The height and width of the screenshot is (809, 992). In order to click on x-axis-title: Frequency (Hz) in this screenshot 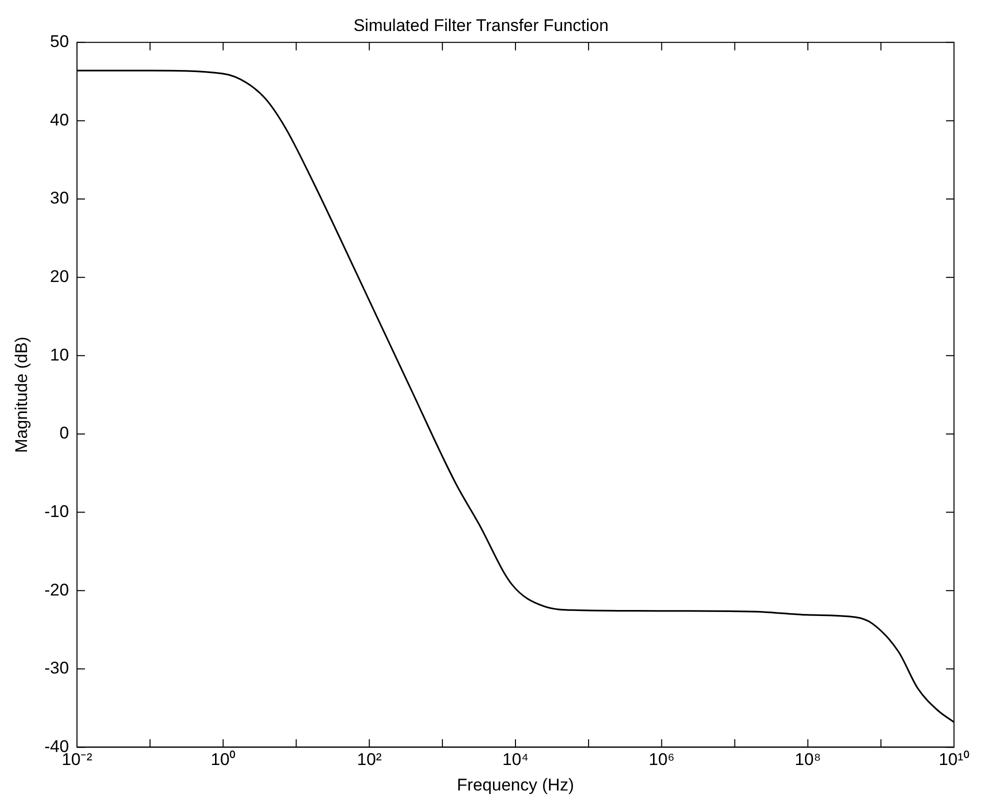, I will do `click(515, 784)`.